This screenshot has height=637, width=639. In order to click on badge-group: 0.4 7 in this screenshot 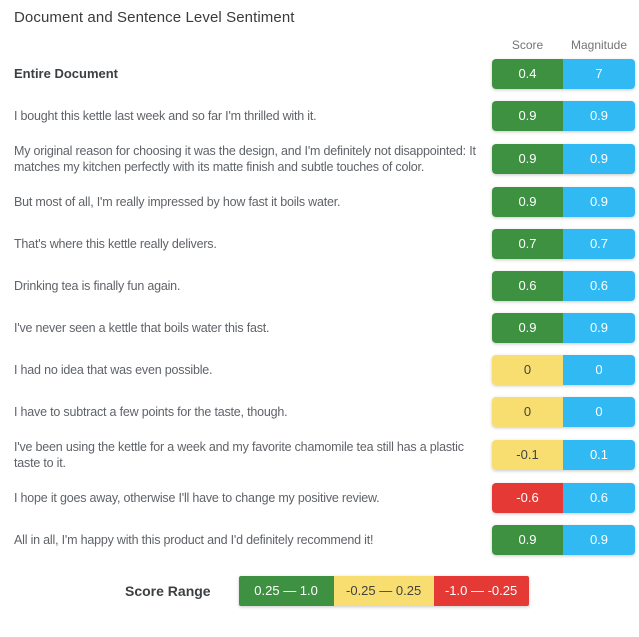, I will do `click(563, 74)`.